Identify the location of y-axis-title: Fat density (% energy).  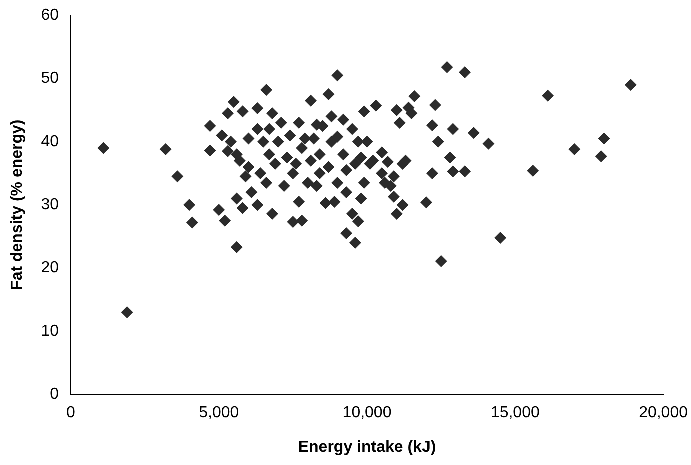
(17, 205).